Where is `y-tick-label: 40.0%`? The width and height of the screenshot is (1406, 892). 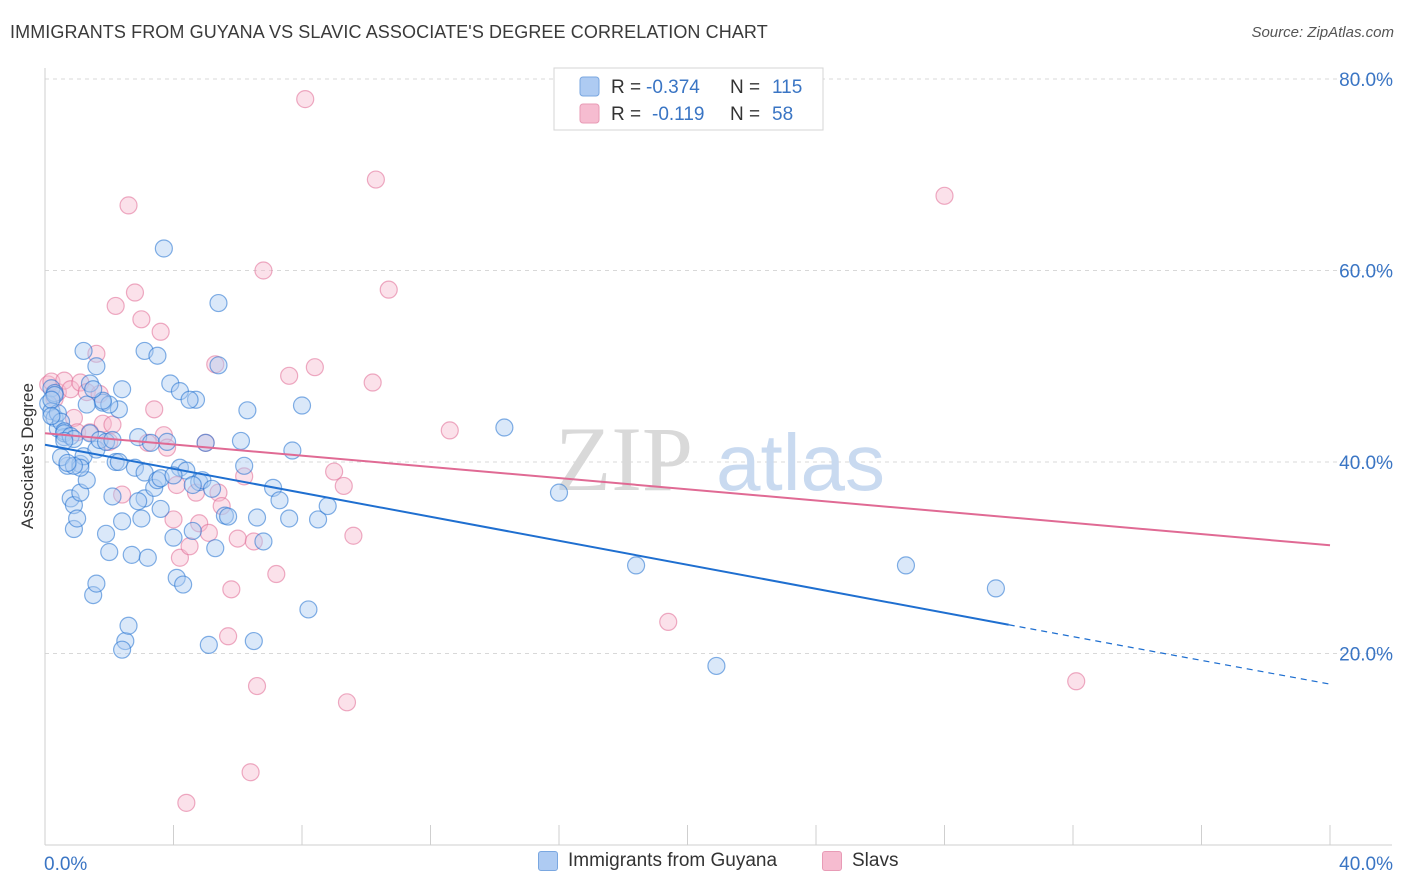 y-tick-label: 40.0% is located at coordinates (1366, 463).